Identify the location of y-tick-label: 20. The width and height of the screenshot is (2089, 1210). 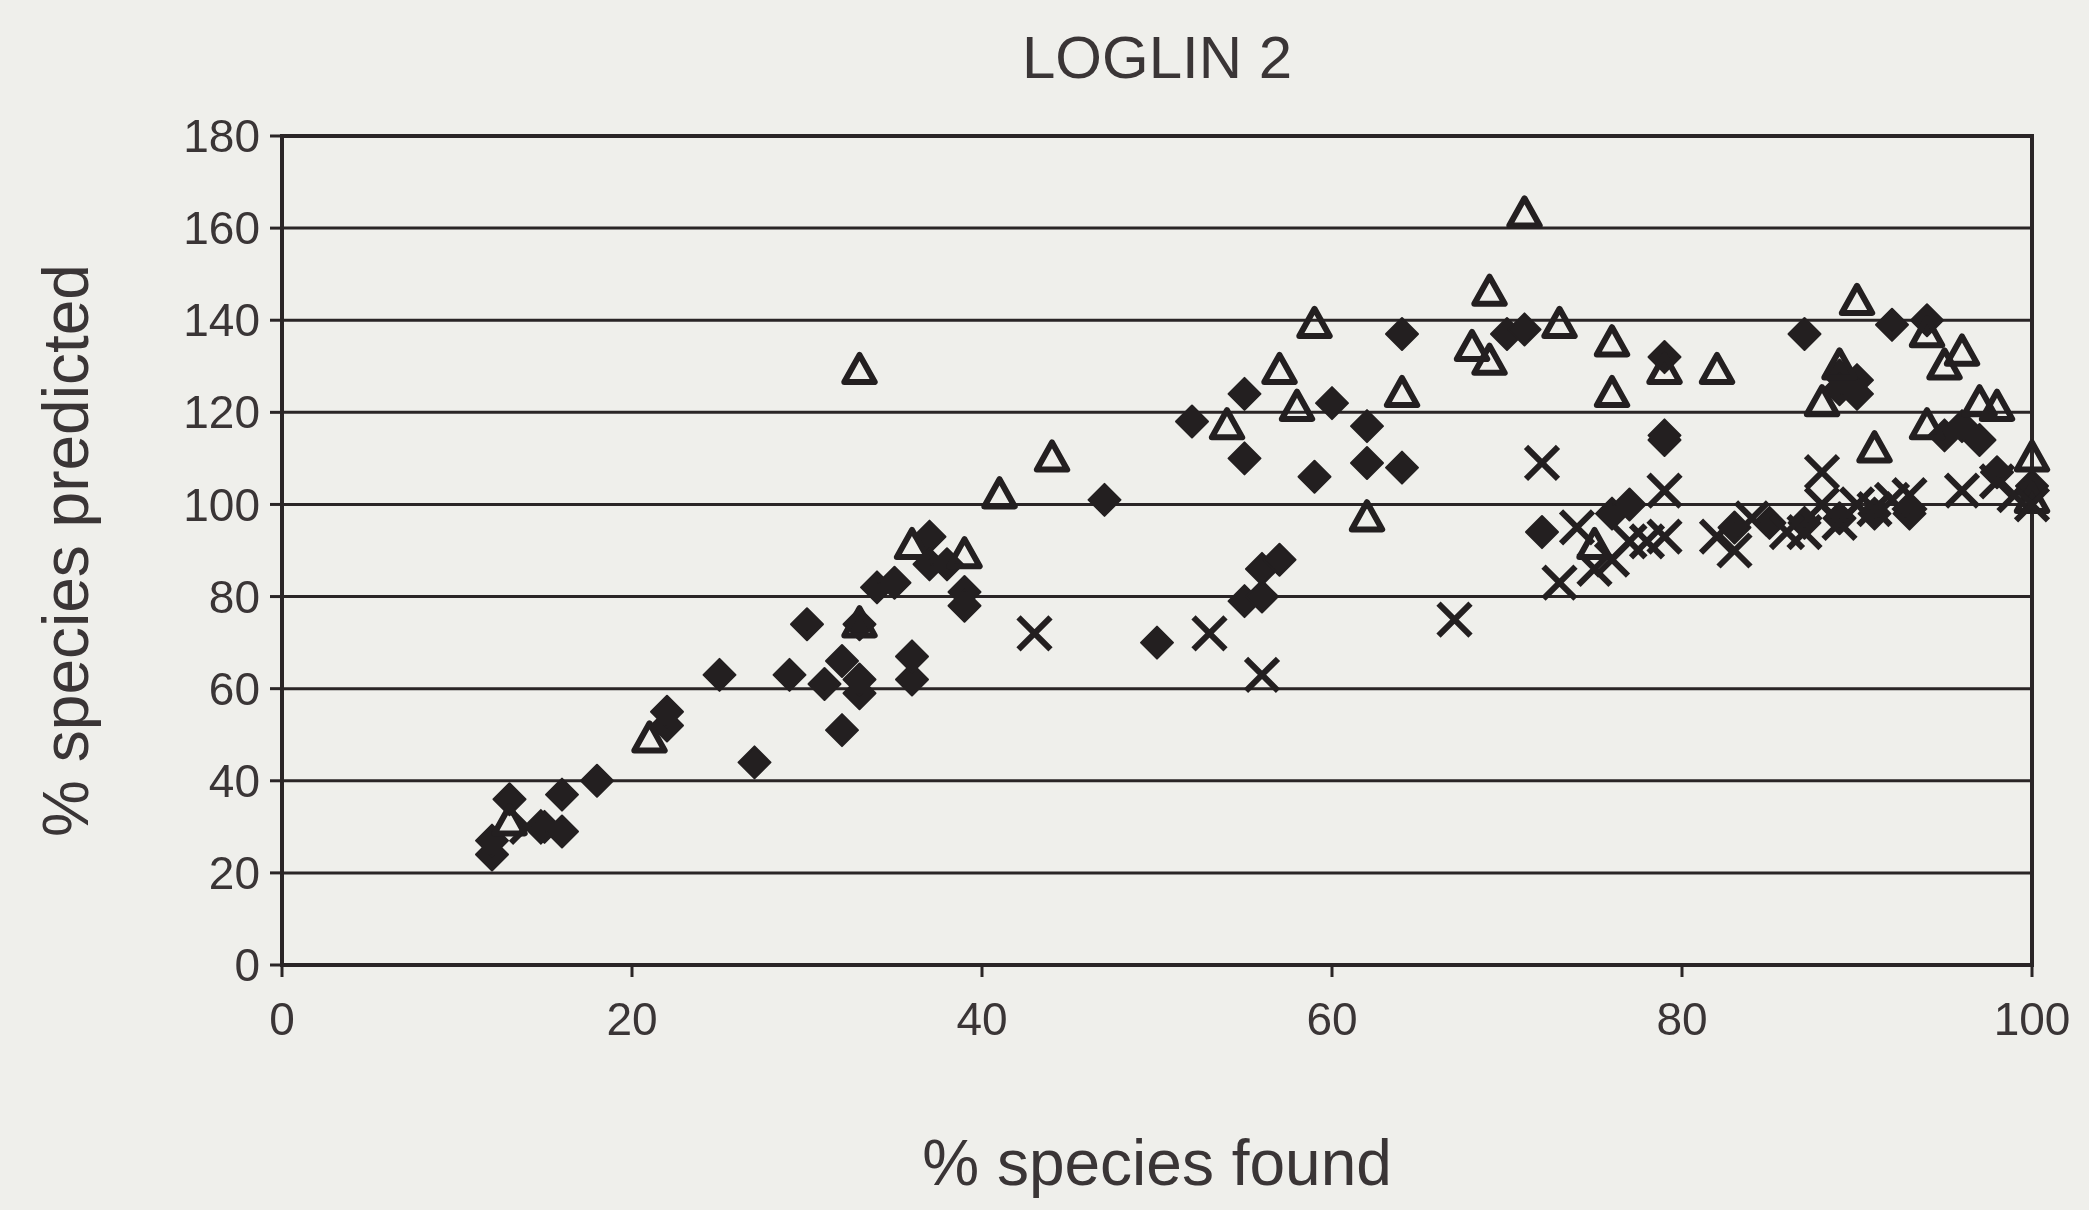
(234, 872).